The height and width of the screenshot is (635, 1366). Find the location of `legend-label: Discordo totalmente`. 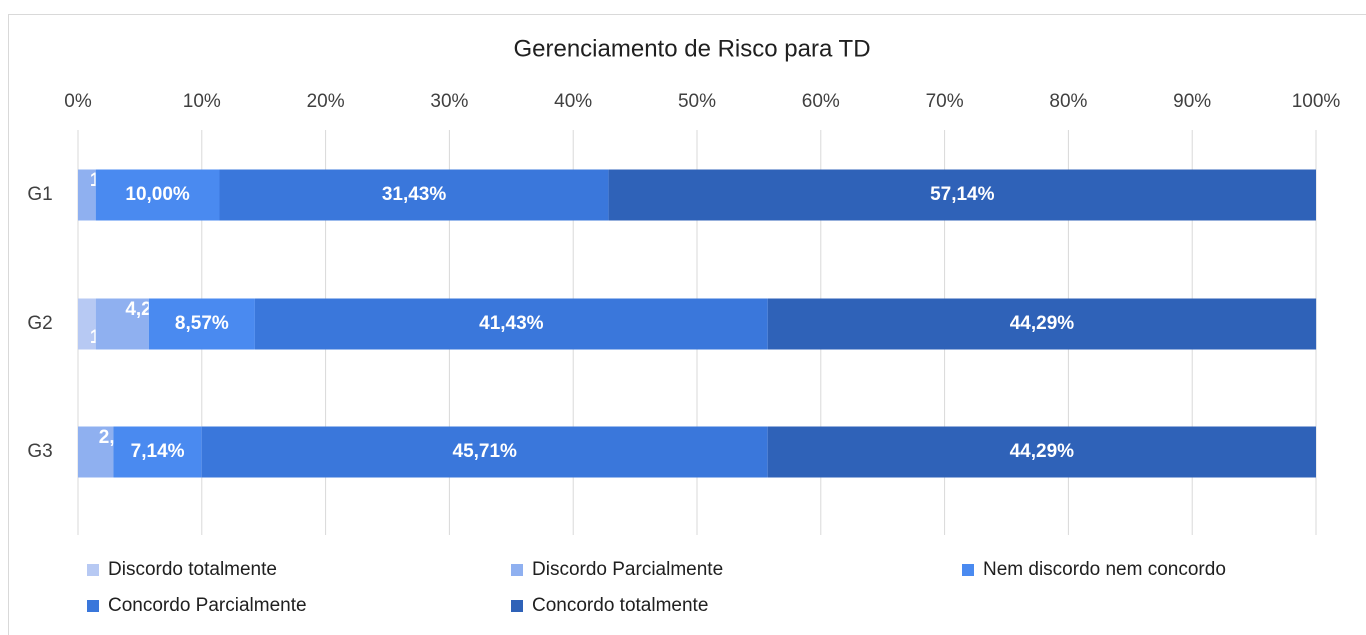

legend-label: Discordo totalmente is located at coordinates (192, 569).